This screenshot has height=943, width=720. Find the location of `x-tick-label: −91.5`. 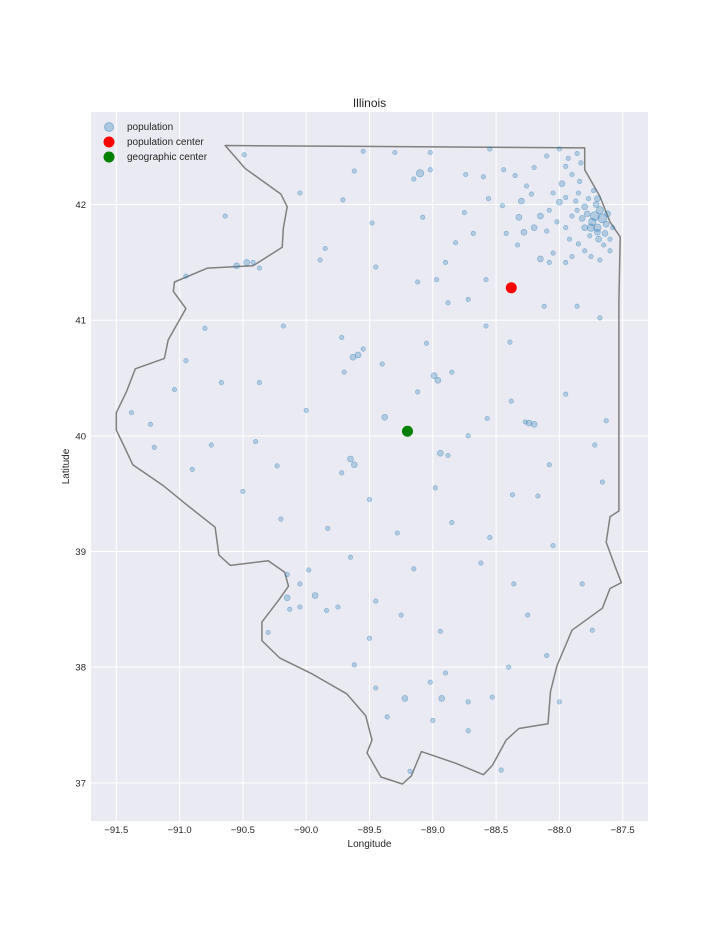

x-tick-label: −91.5 is located at coordinates (116, 830).